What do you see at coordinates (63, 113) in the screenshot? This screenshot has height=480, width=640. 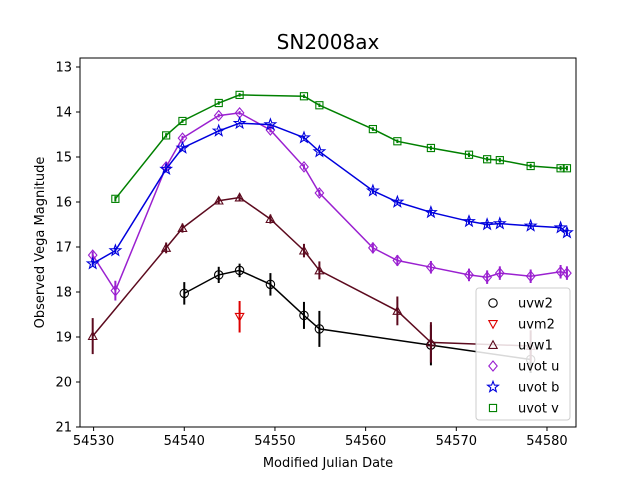 I see `y-tick-label: 14` at bounding box center [63, 113].